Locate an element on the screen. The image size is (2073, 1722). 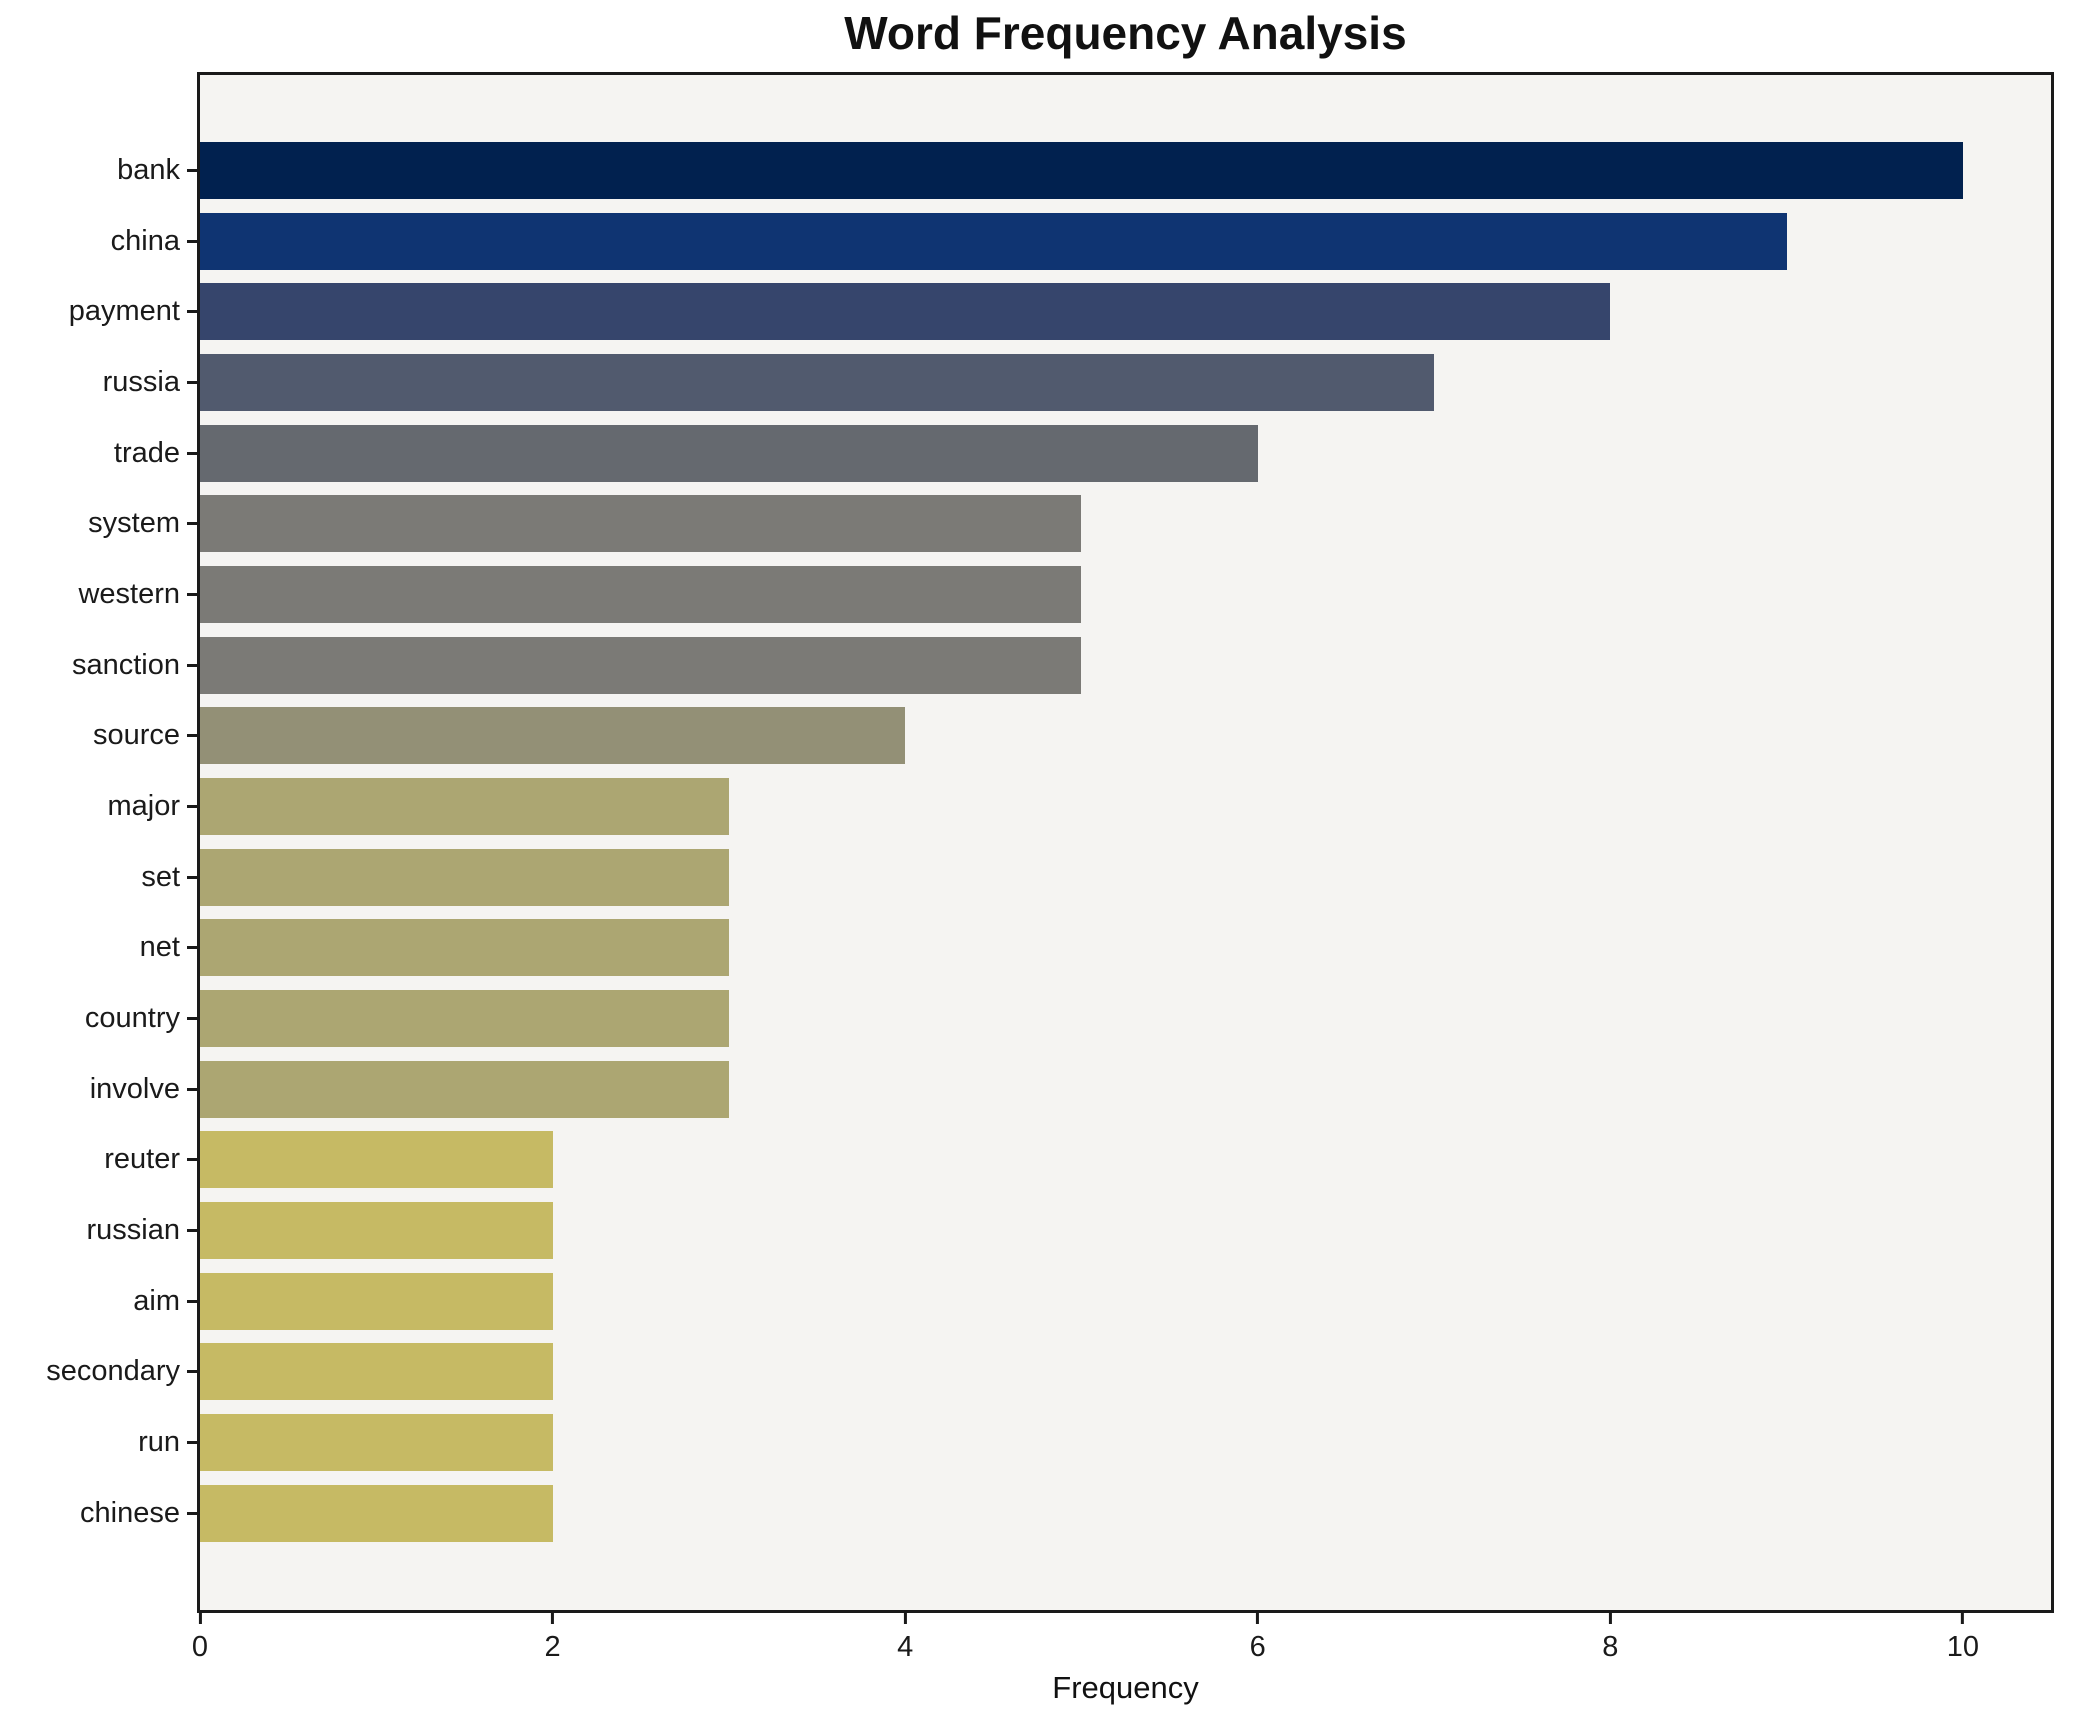
bar-row-involve is located at coordinates (1125, 1089).